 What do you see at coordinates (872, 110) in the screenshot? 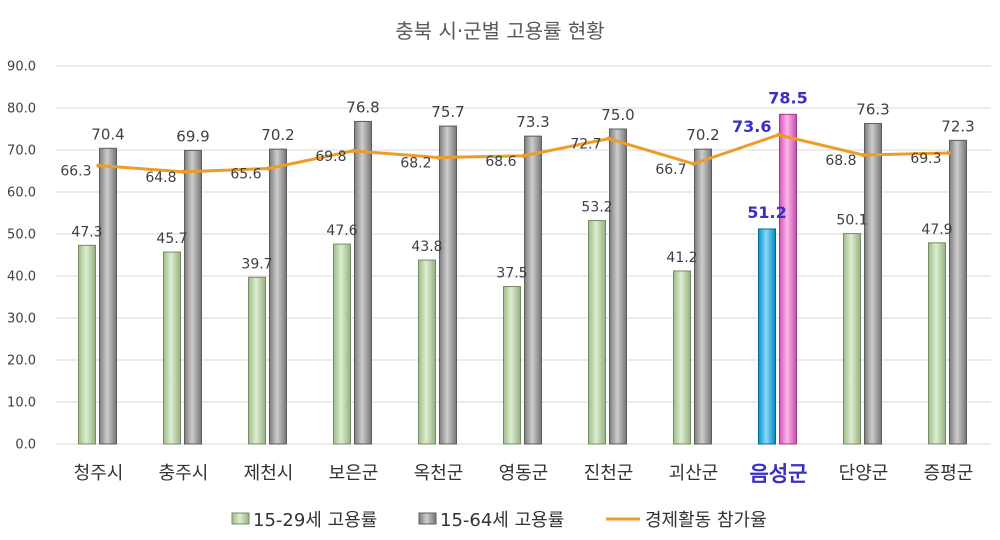
I see `bar-label-employment-9: 76.3` at bounding box center [872, 110].